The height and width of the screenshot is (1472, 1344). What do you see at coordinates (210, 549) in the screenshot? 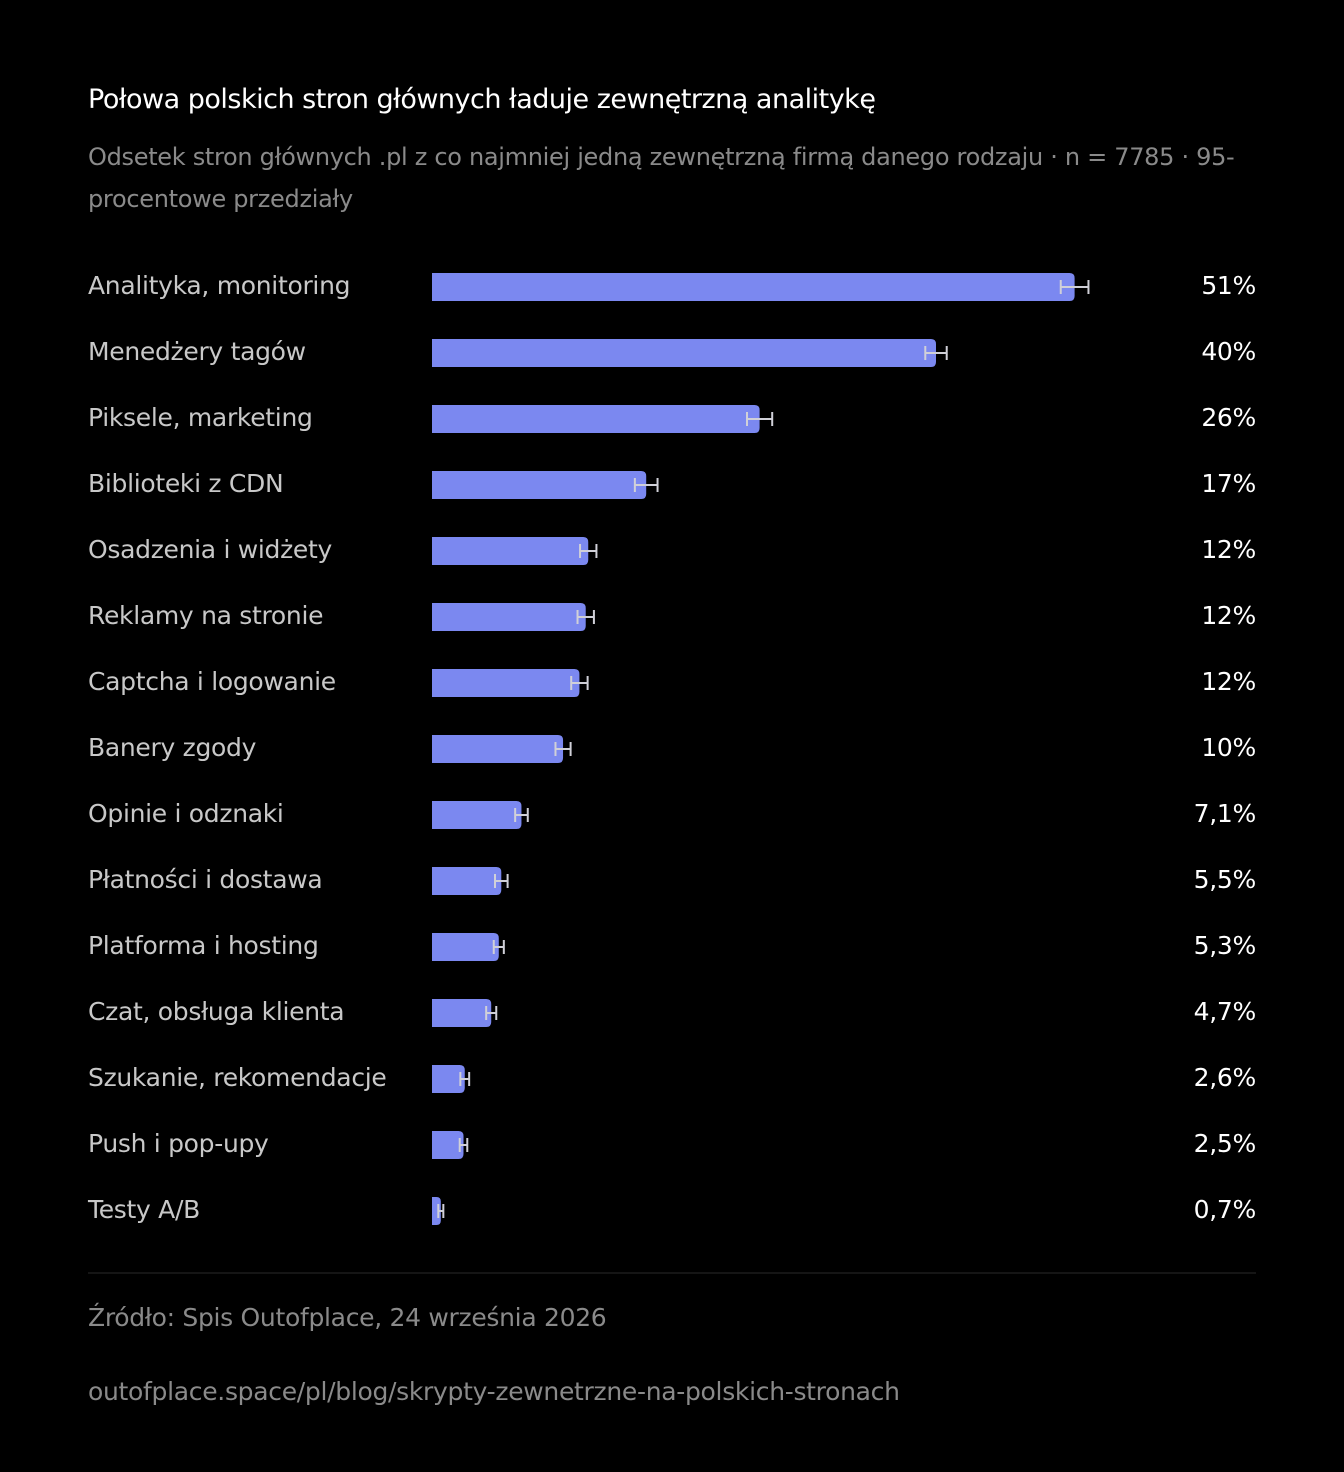
I see `category-label: Osadzenia i widżety` at bounding box center [210, 549].